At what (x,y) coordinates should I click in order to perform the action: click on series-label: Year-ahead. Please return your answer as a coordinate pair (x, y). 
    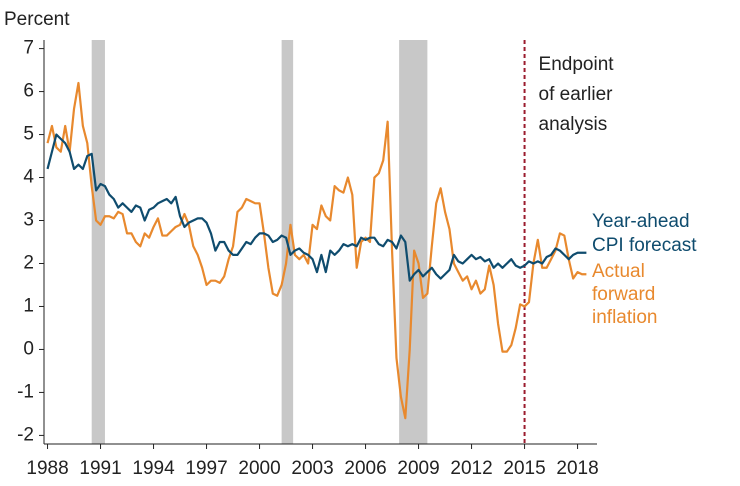
    Looking at the image, I should click on (641, 221).